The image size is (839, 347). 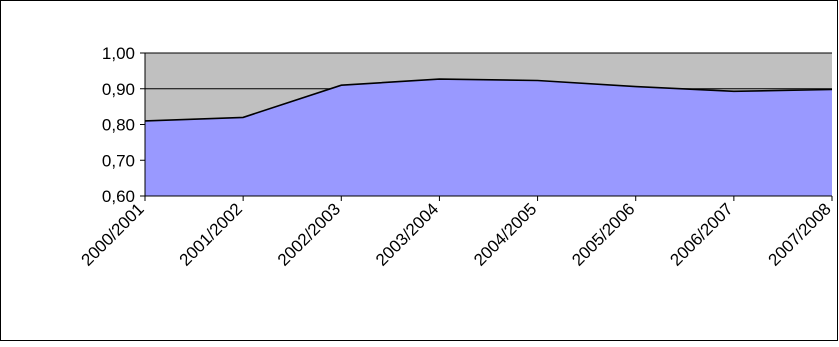 I want to click on y-tick-label: 1,00, so click(x=118, y=53).